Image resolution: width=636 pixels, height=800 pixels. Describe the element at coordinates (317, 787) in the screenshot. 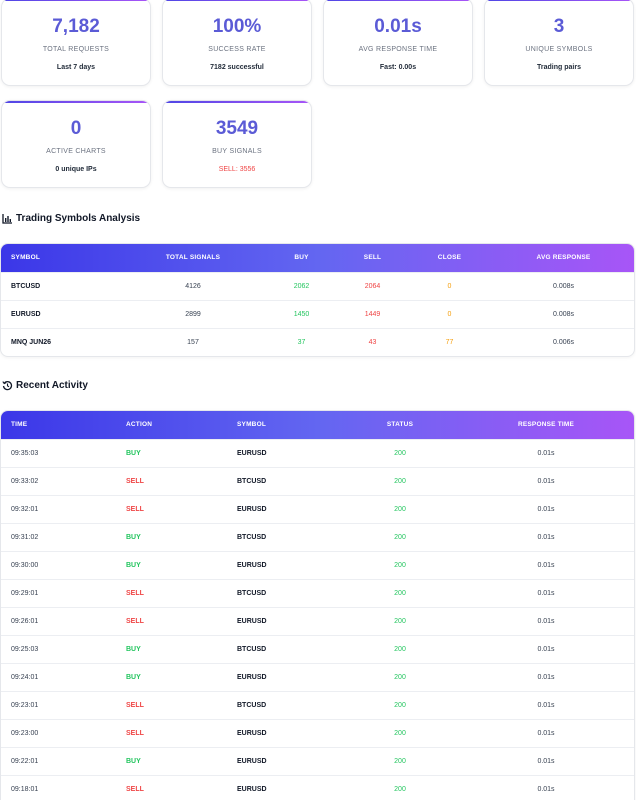

I see `table-row: 09:18:01 SELL EURUSD 200 0.01s` at that location.